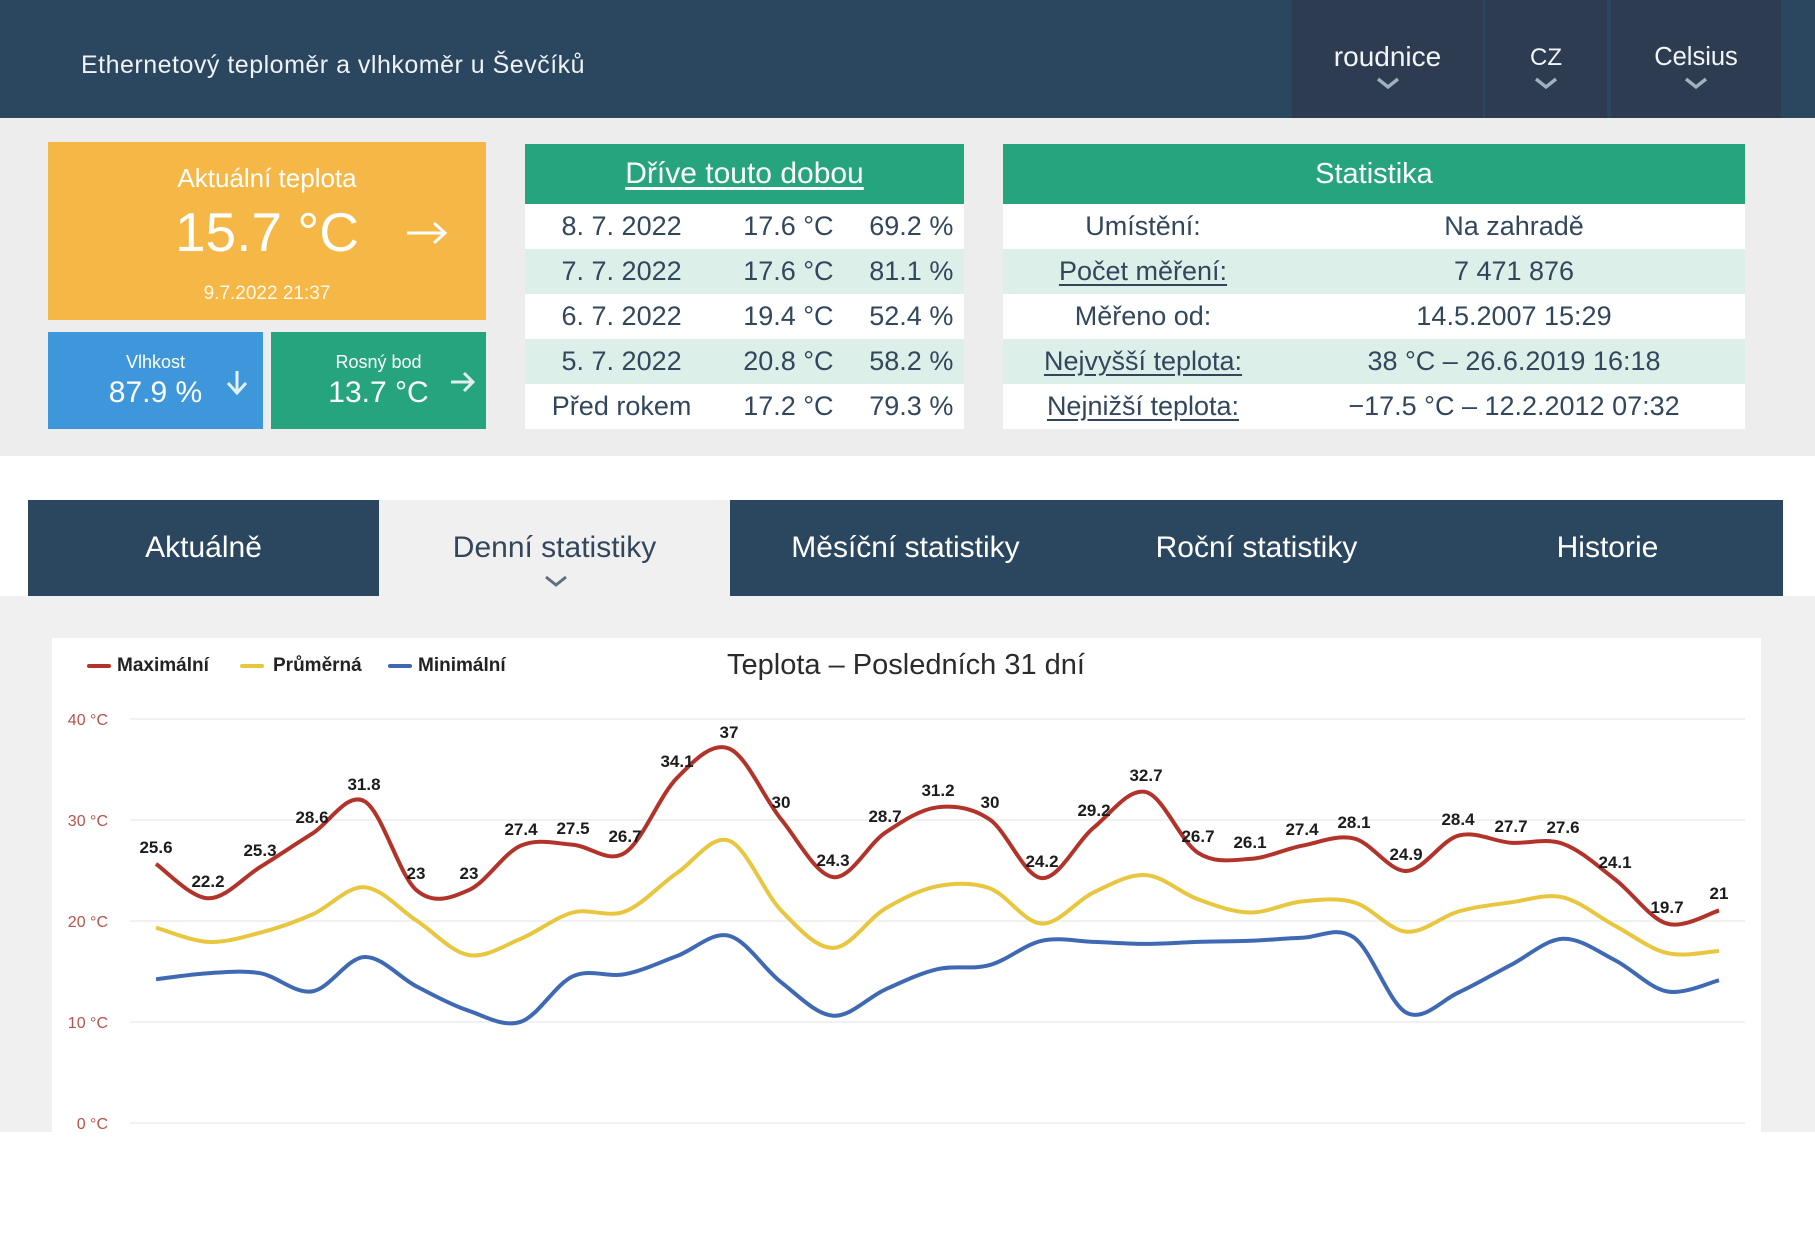 This screenshot has width=1815, height=1238. I want to click on svg-text: 0 °C, so click(92, 1124).